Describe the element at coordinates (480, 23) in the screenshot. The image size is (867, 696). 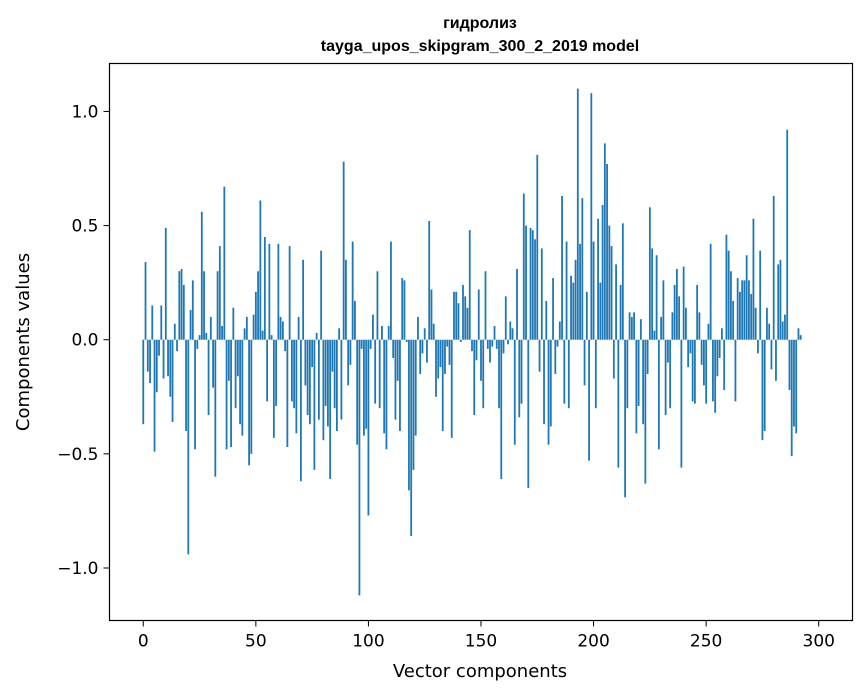
I see `chart-title: гидролиз` at that location.